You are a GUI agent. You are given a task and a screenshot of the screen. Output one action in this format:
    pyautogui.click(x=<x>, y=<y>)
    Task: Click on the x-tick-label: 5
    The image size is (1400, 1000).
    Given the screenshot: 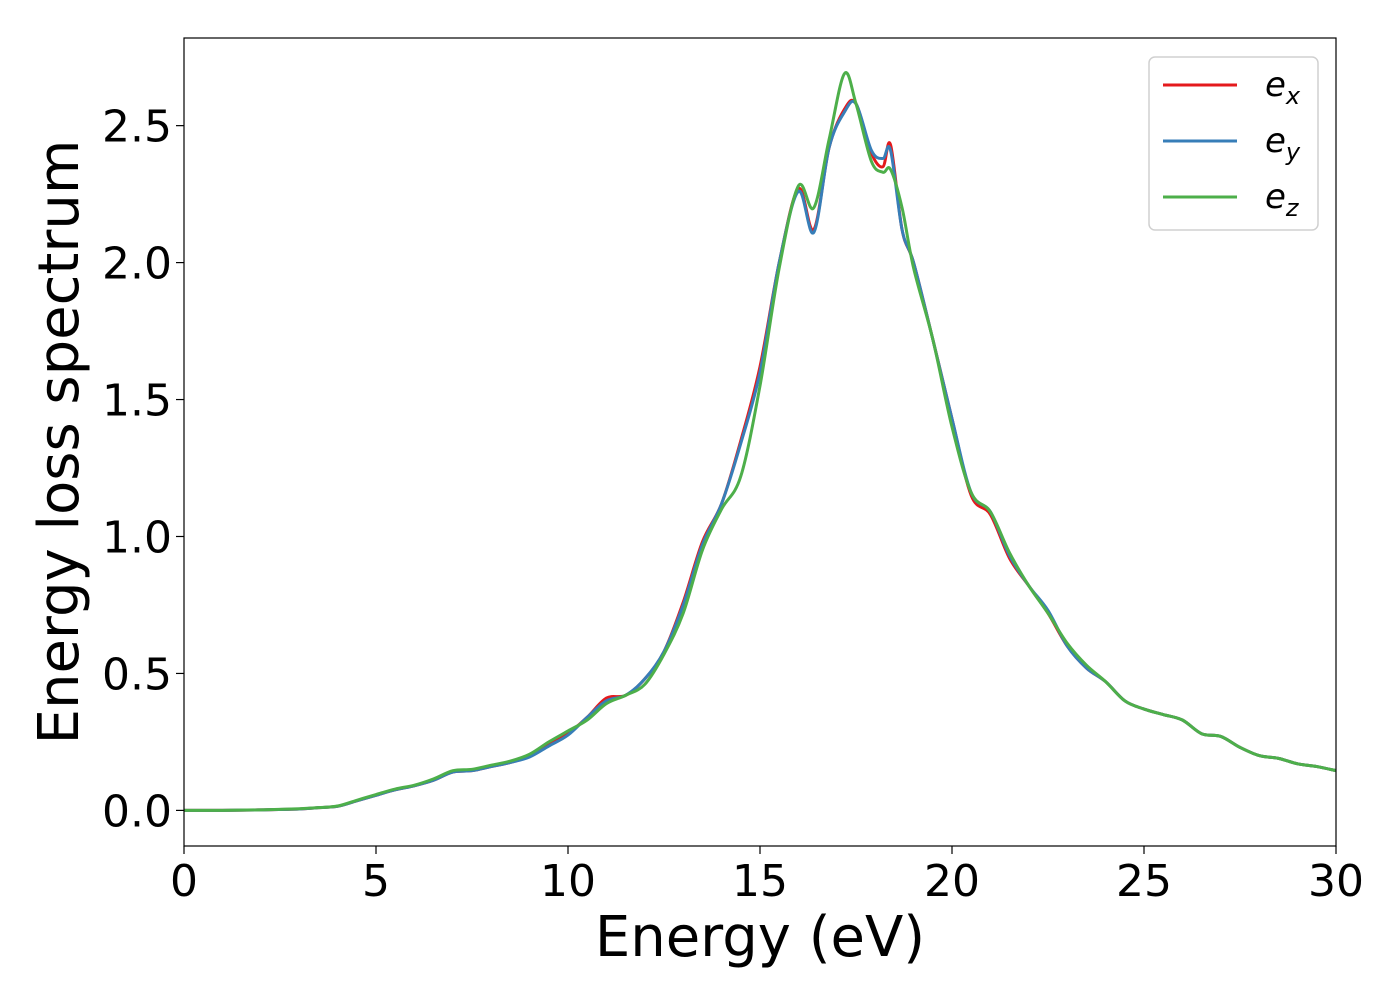 What is the action you would take?
    pyautogui.click(x=376, y=881)
    